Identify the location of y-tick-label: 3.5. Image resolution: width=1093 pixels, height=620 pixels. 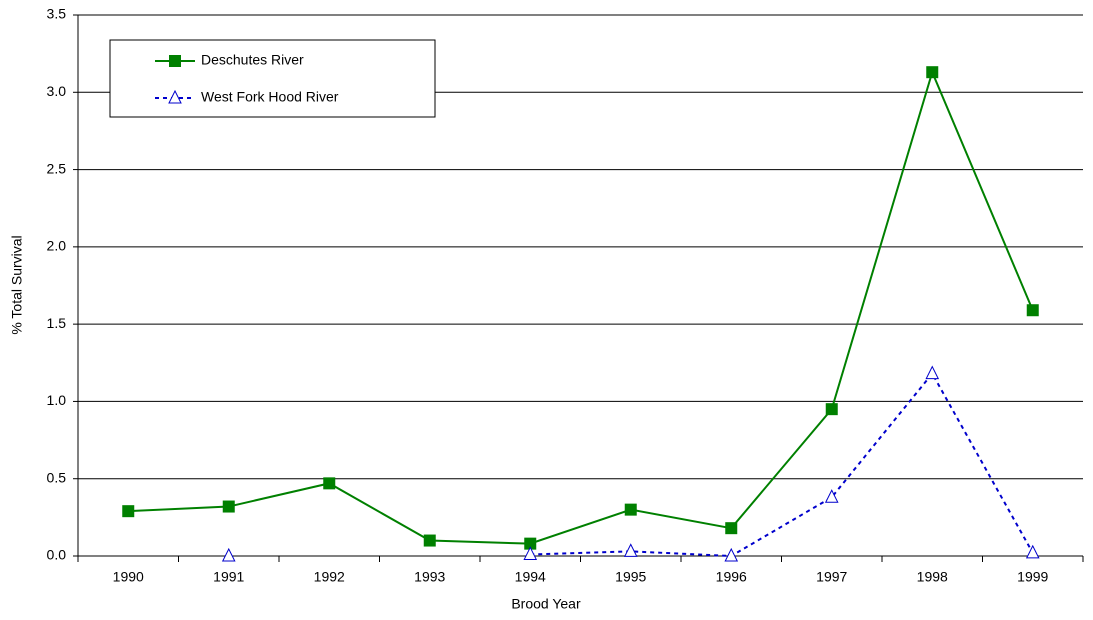
(57, 14).